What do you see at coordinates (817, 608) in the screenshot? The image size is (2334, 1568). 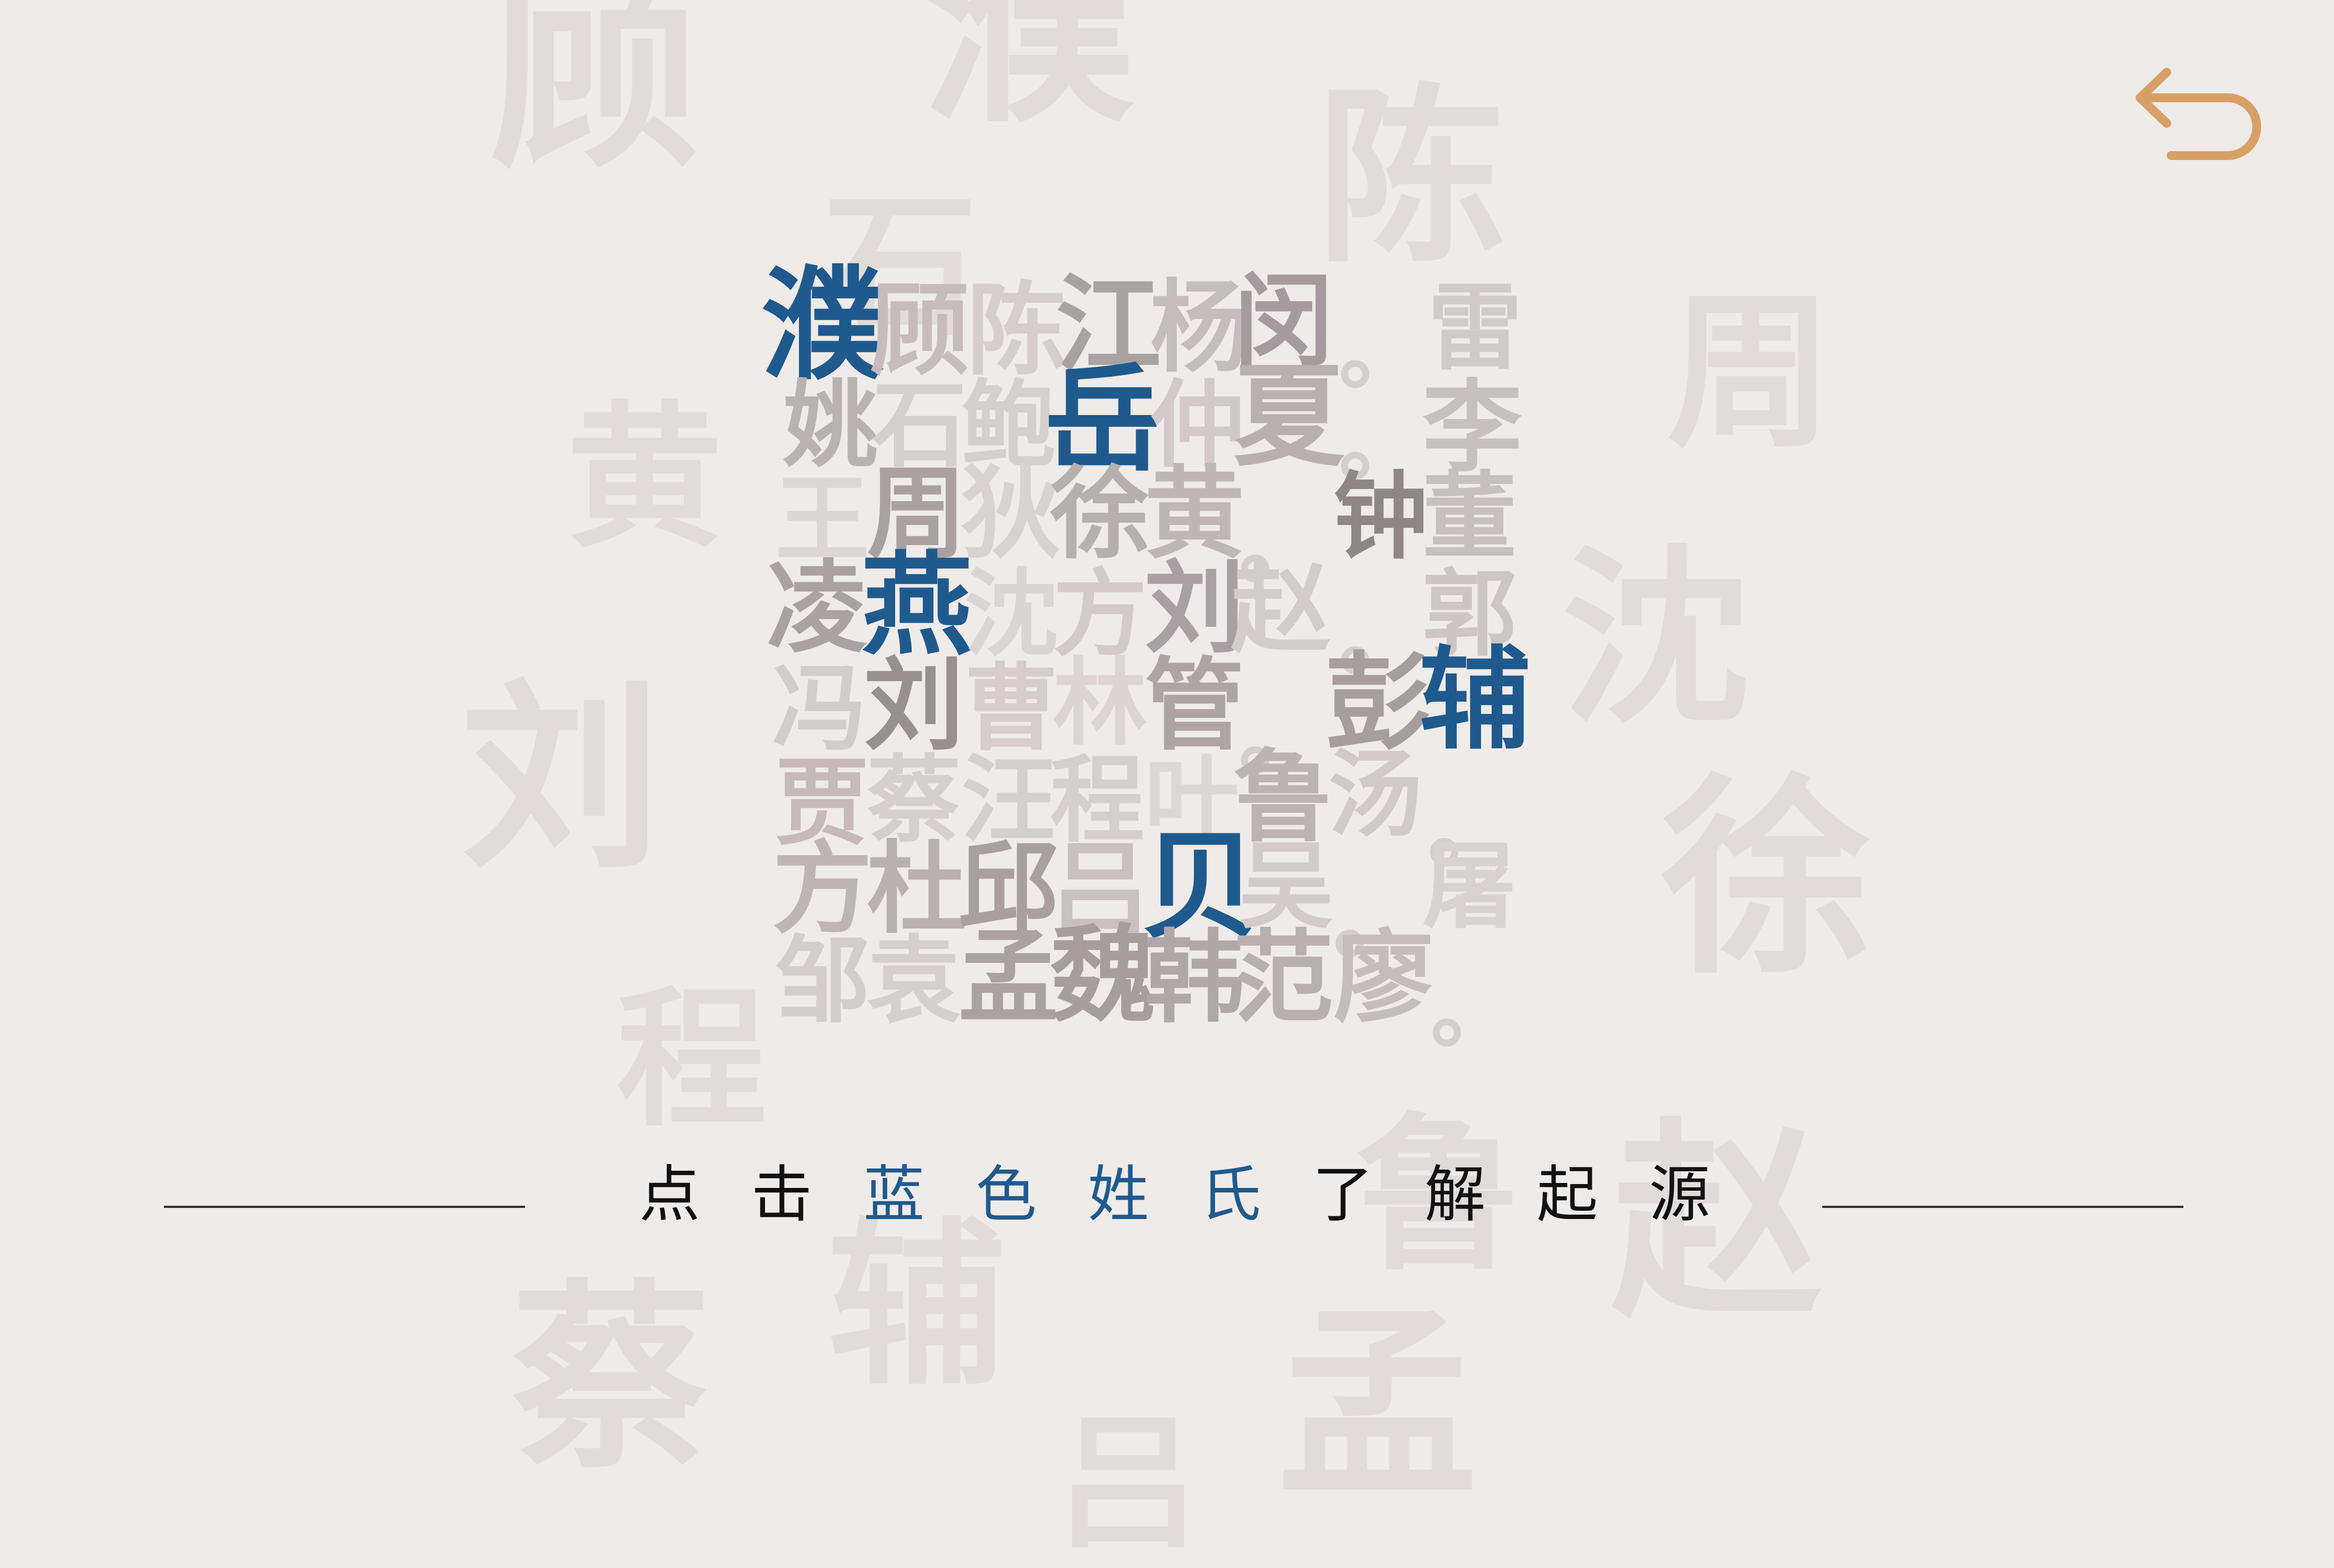 I see `surname-char: 凌` at bounding box center [817, 608].